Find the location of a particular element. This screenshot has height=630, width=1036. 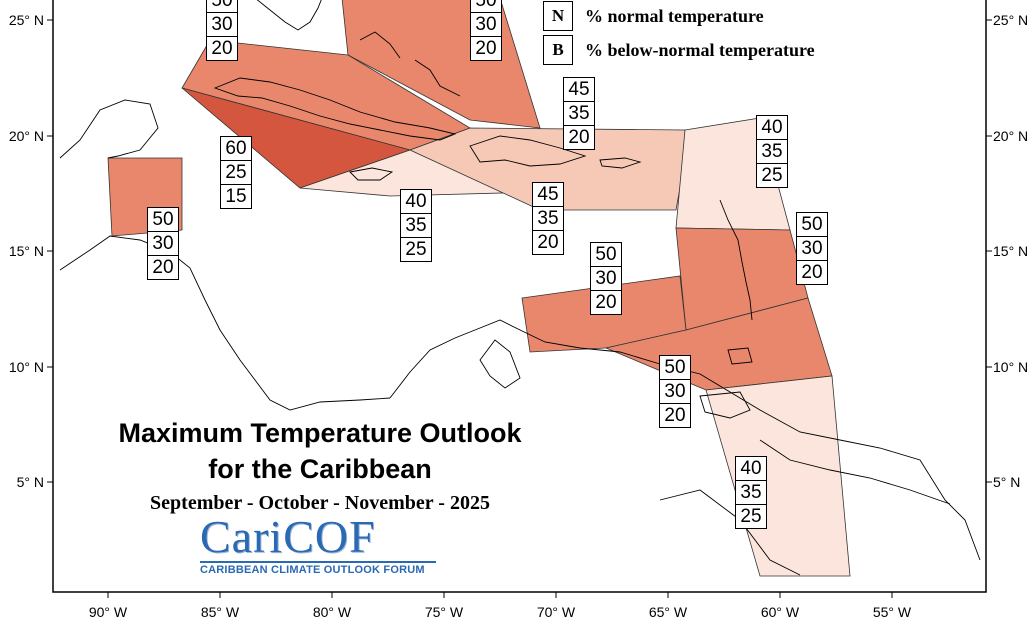

prob-box-bahamas-south: 50 30 20 is located at coordinates (486, 30).